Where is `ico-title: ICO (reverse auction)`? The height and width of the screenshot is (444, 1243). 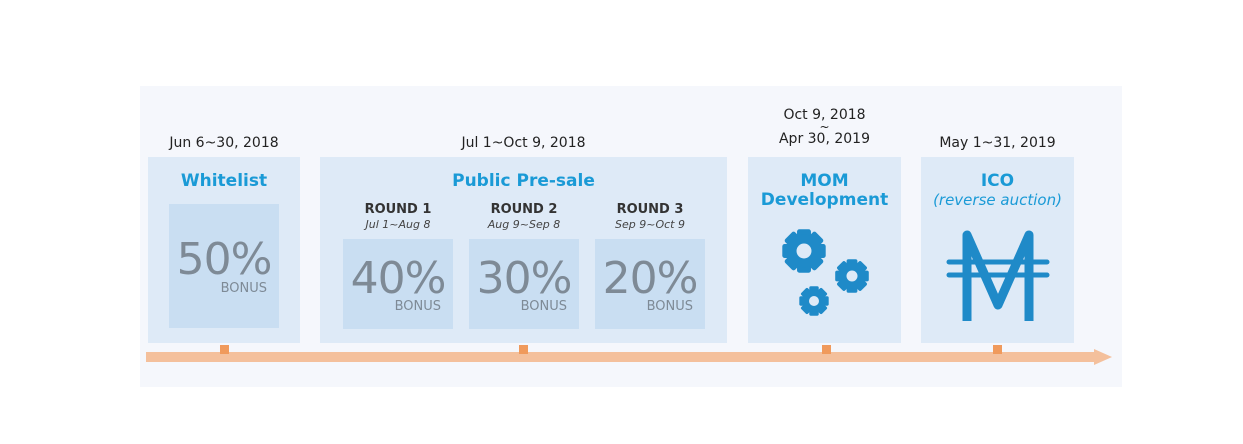
ico-title: ICO (reverse auction) is located at coordinates (997, 191).